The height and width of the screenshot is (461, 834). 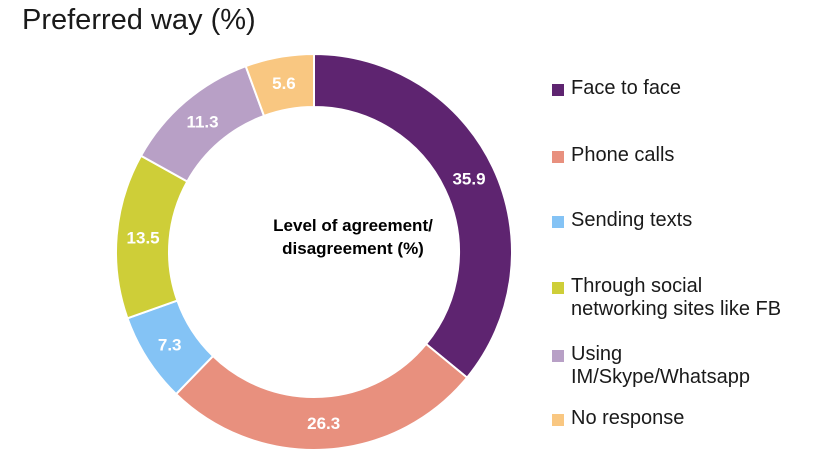 I want to click on data-label-using-im-skype-whatsapp: 11.3, so click(x=202, y=122).